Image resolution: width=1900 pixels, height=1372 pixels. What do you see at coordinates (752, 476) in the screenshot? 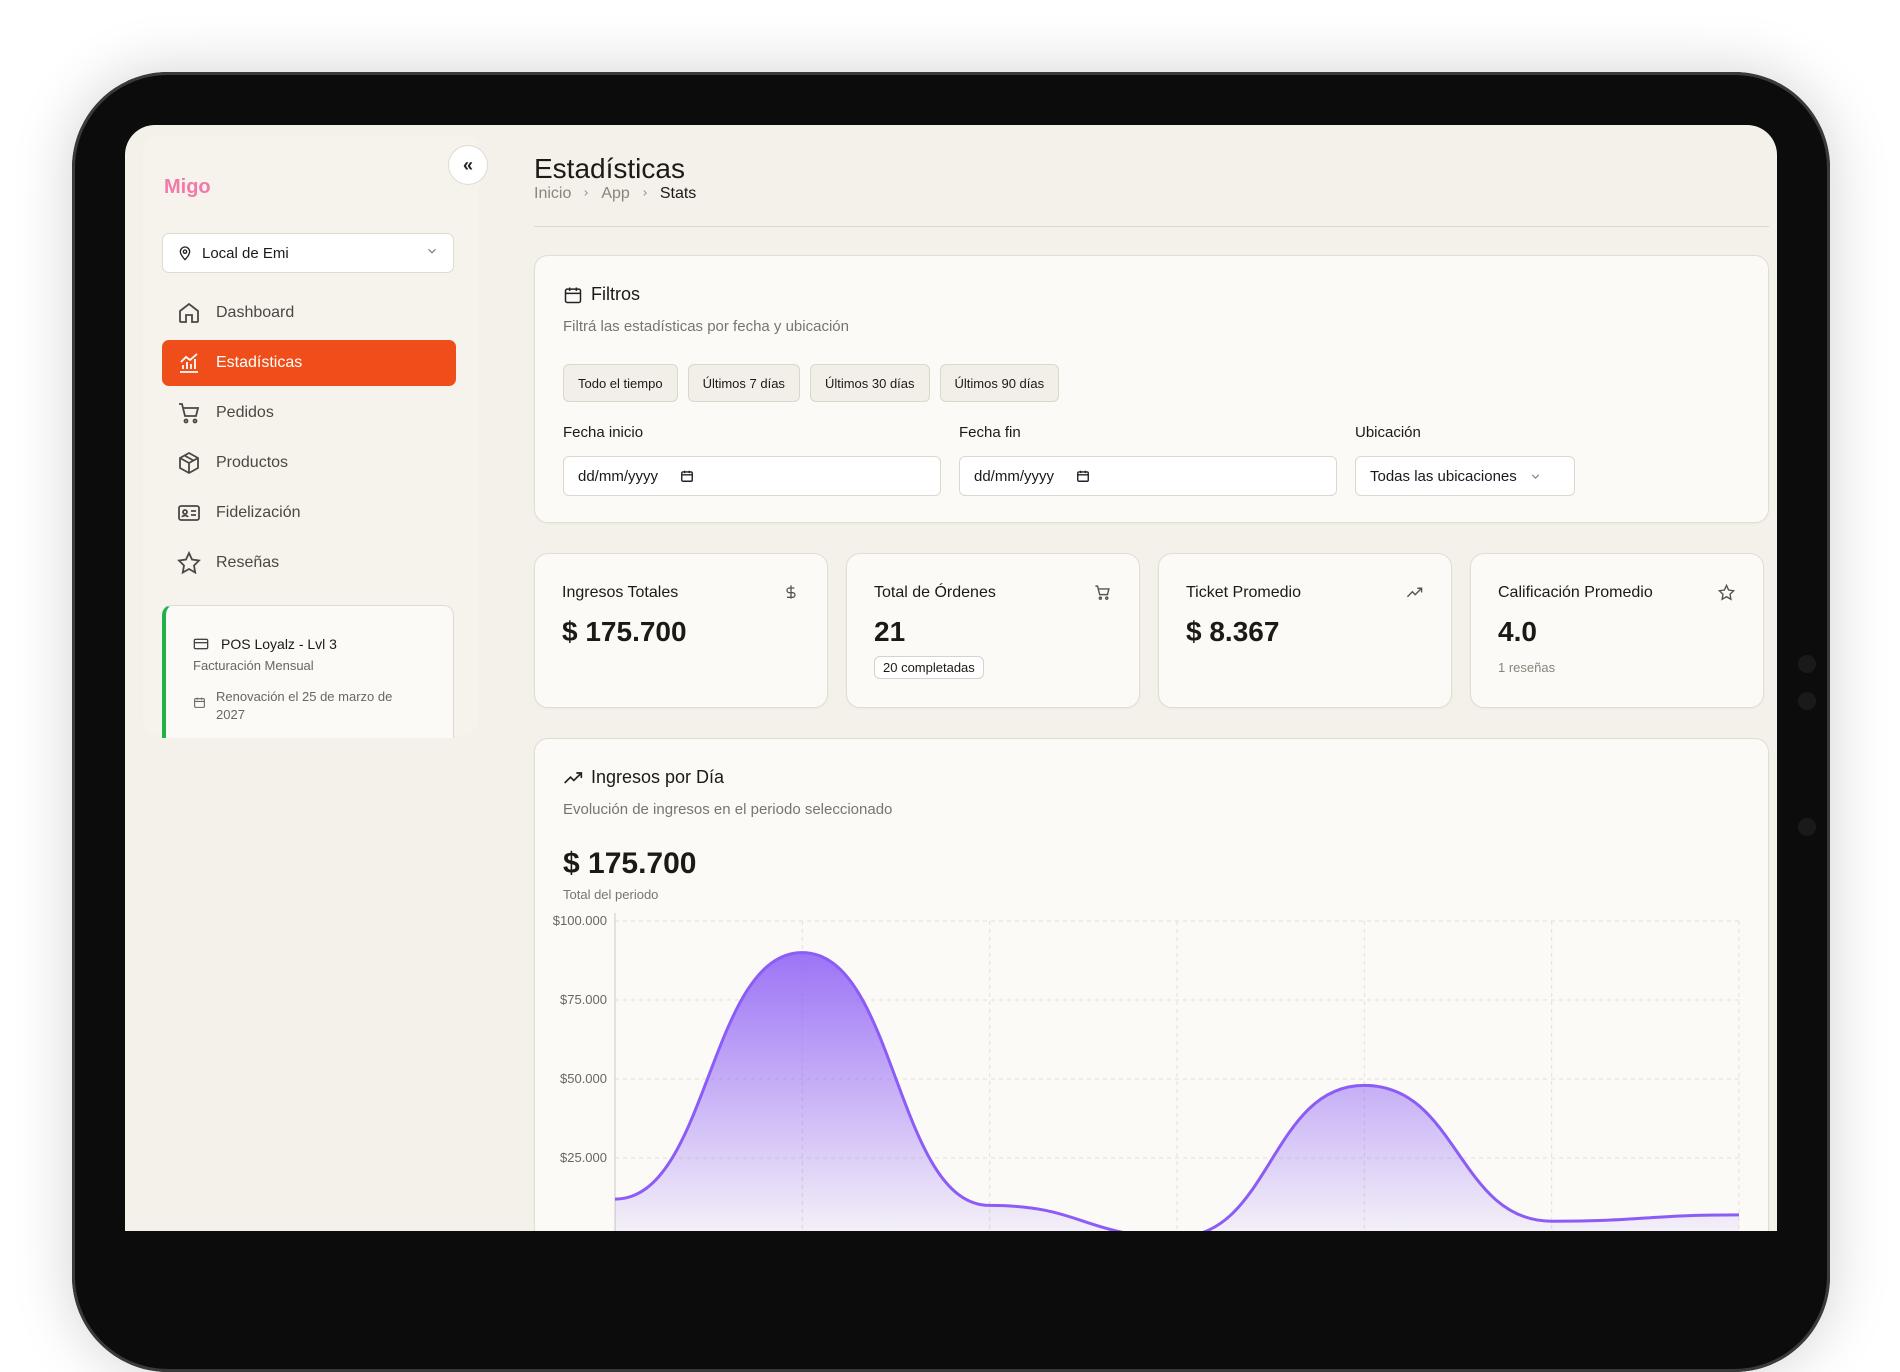
I see `start-date-input: dd/mm/yyyy` at bounding box center [752, 476].